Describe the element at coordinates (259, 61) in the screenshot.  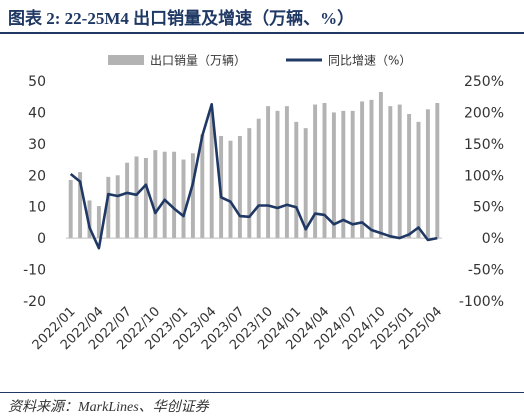
I see `legend: 出口销量（万辆） 同比增速（%）` at that location.